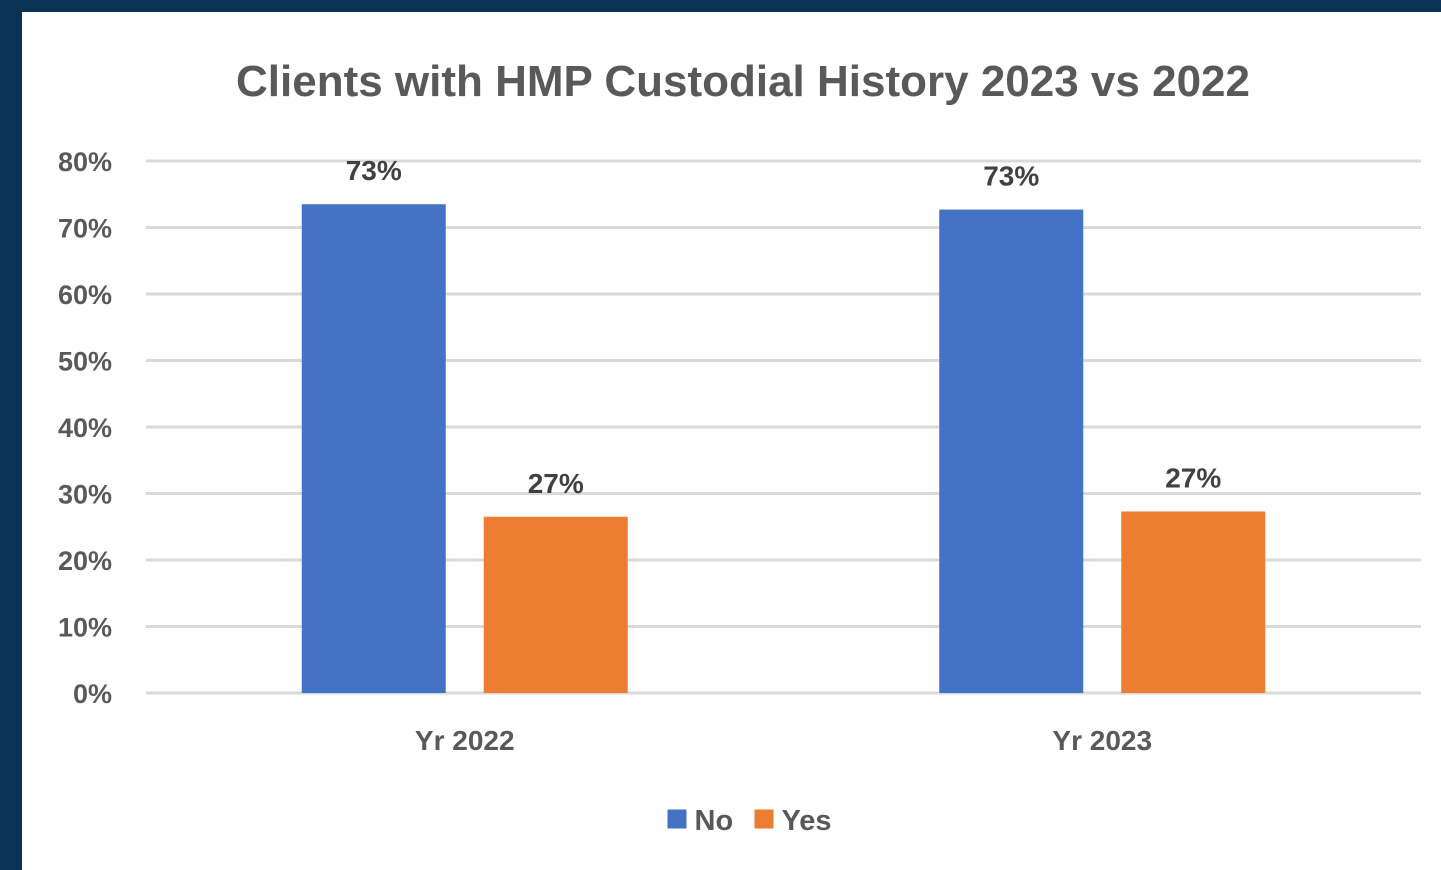 The height and width of the screenshot is (870, 1441). What do you see at coordinates (807, 821) in the screenshot?
I see `legend-label-yes: Yes` at bounding box center [807, 821].